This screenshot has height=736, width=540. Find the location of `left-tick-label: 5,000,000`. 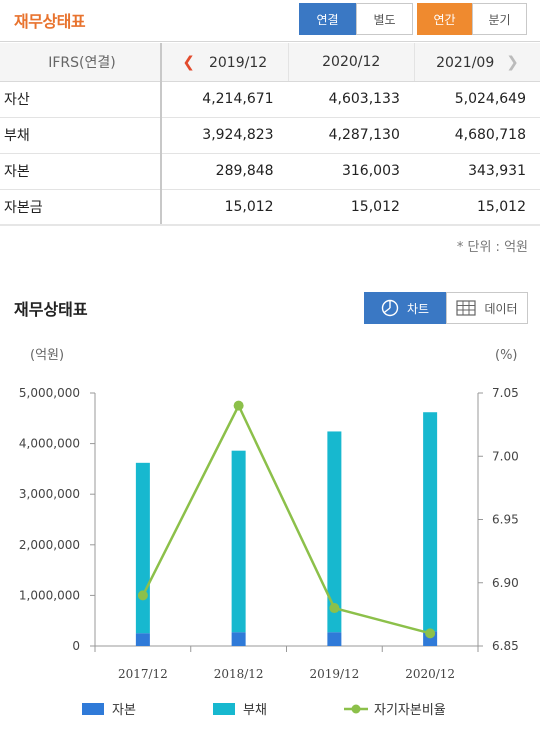

left-tick-label: 5,000,000 is located at coordinates (49, 393).